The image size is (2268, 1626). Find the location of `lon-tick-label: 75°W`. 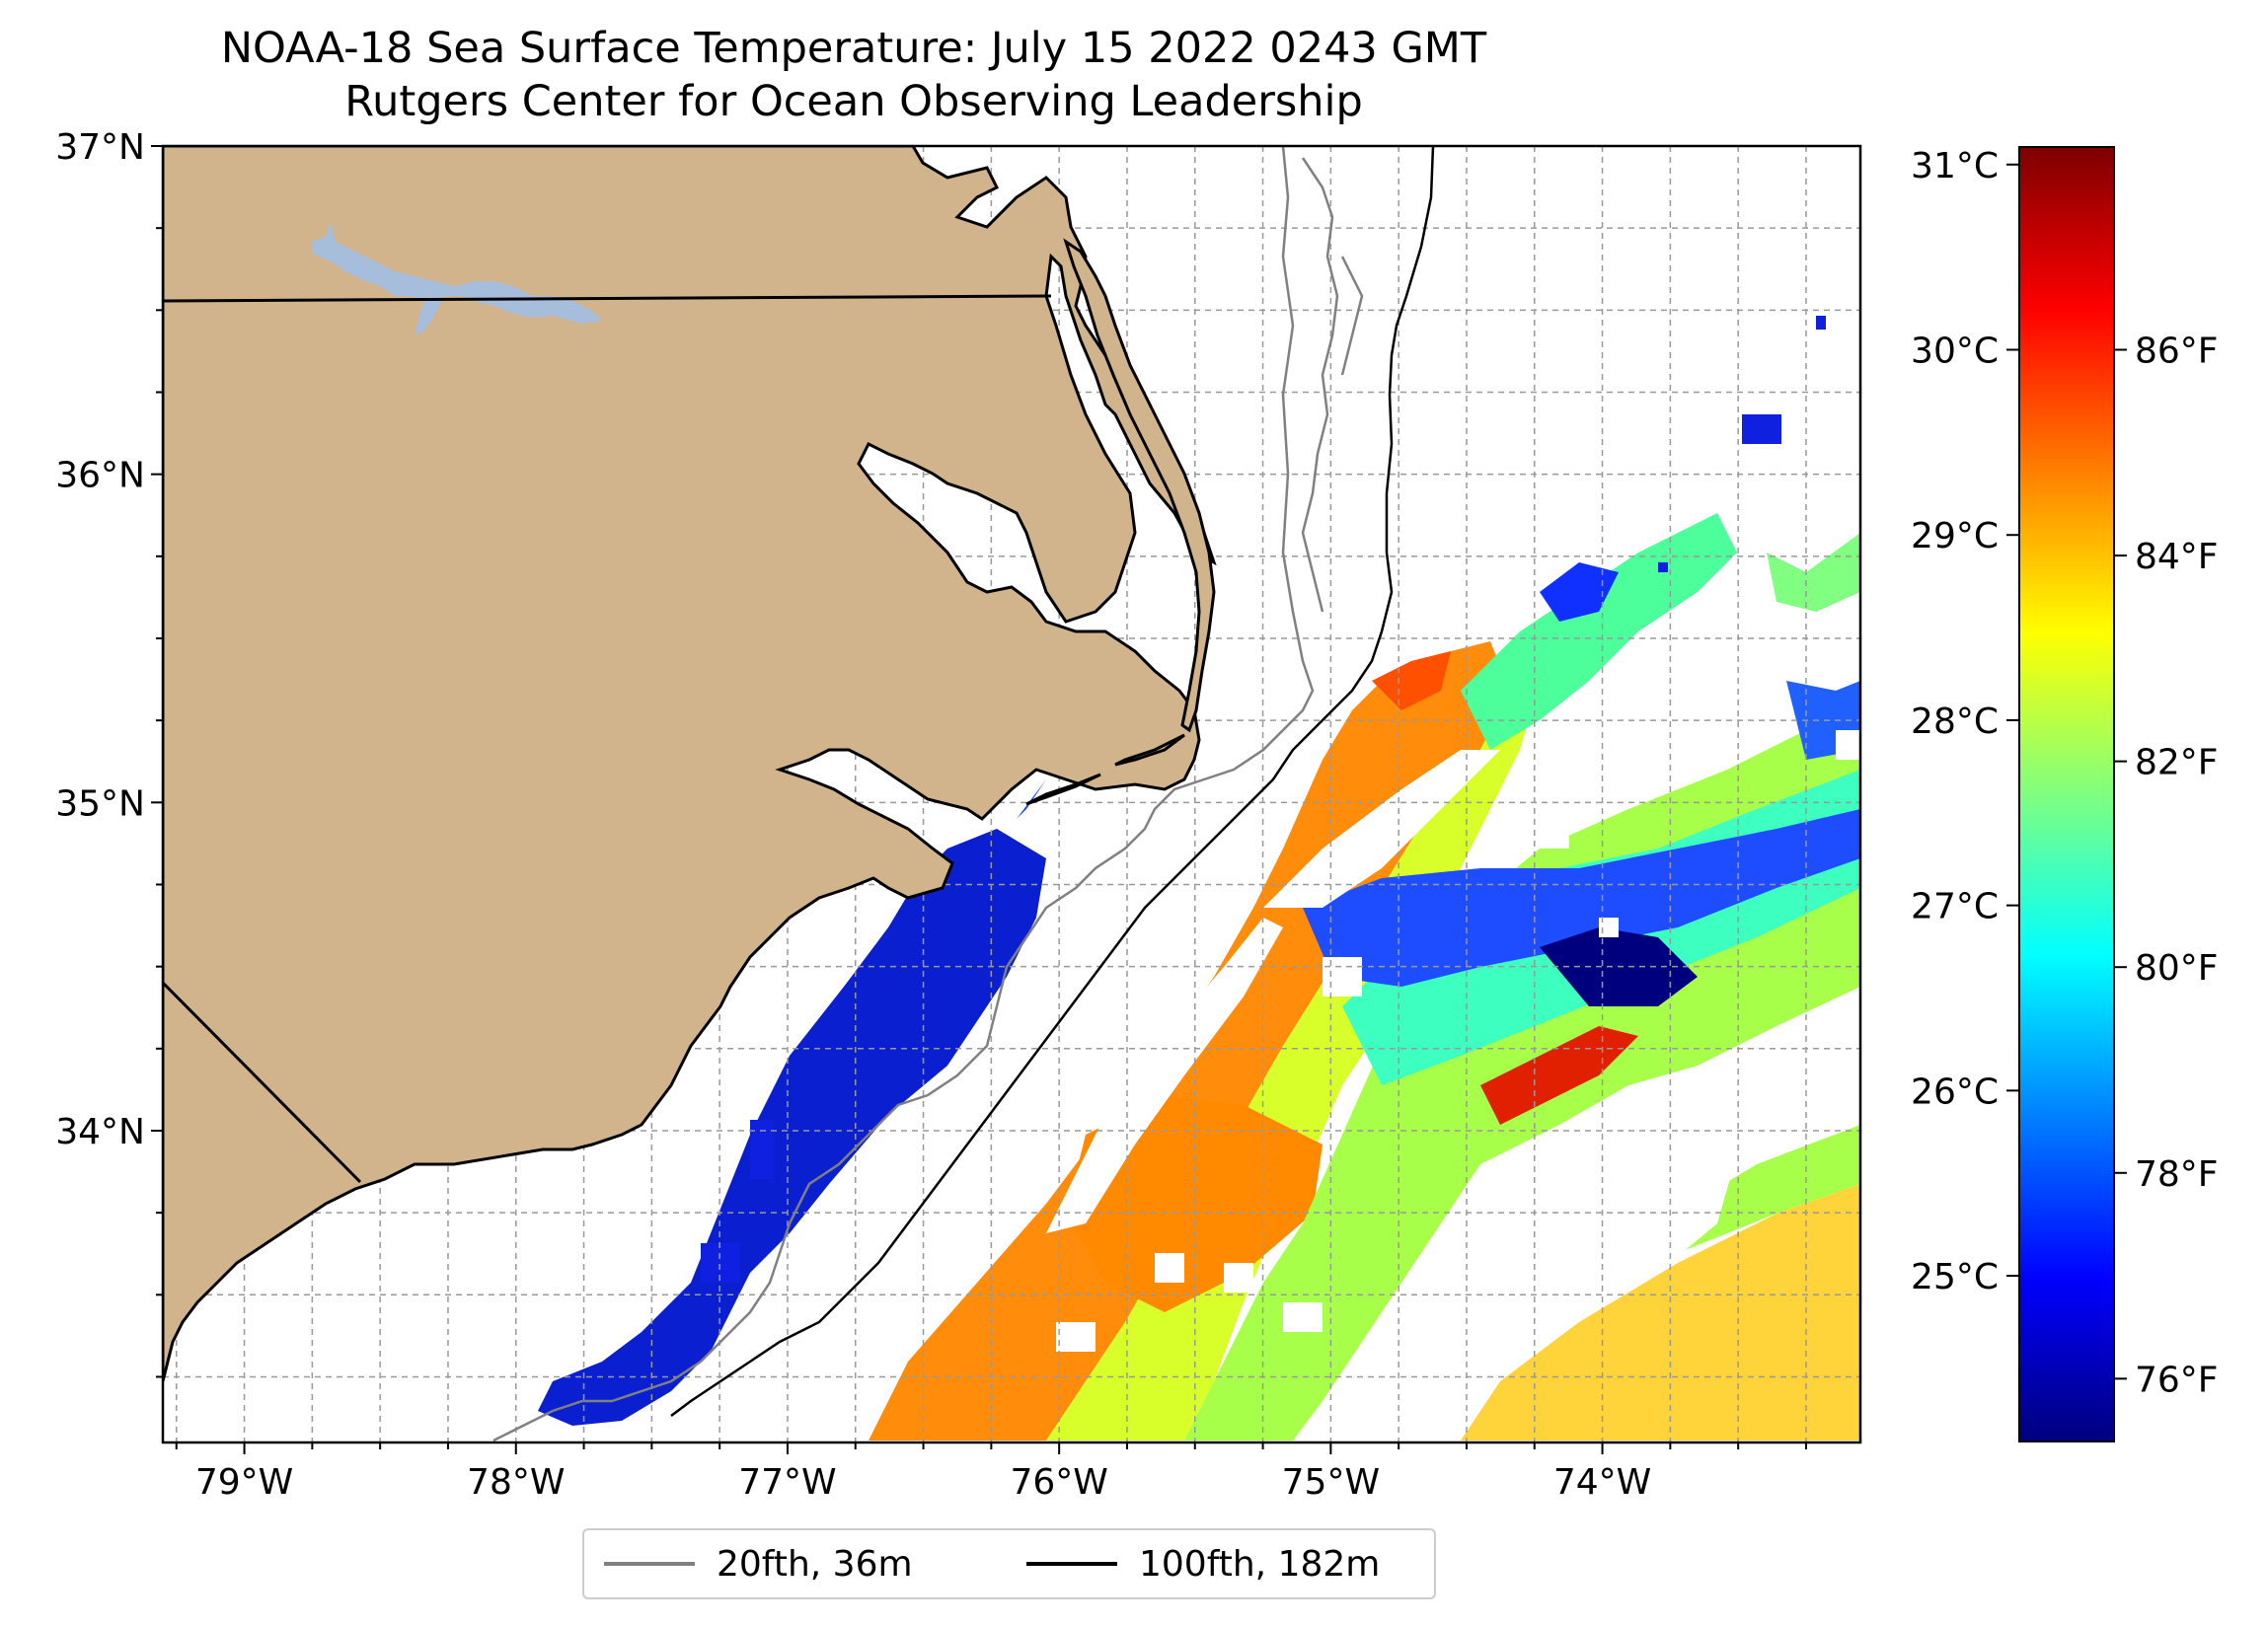

lon-tick-label: 75°W is located at coordinates (1331, 1482).